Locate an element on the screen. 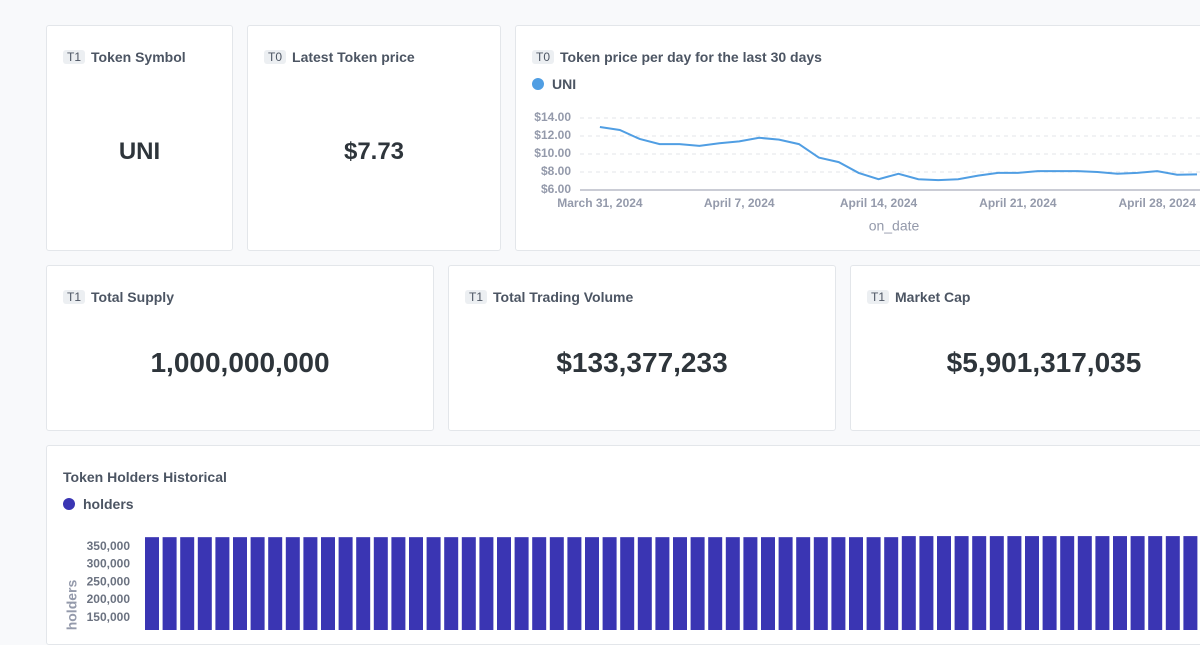 The height and width of the screenshot is (645, 1200). y-tick-label: 350,000 is located at coordinates (109, 546).